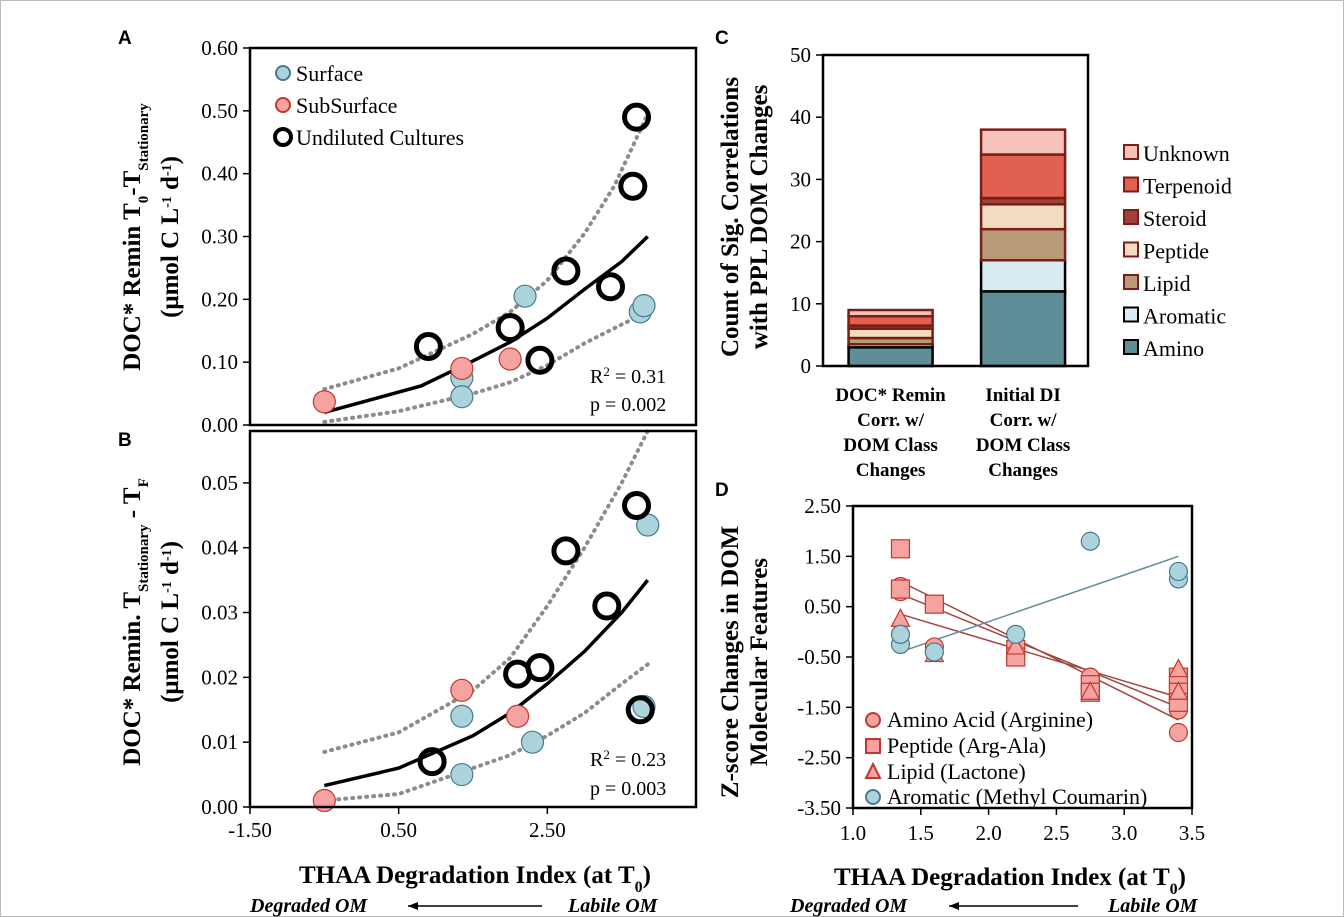  I want to click on x-tick-label: 3.0, so click(1124, 833).